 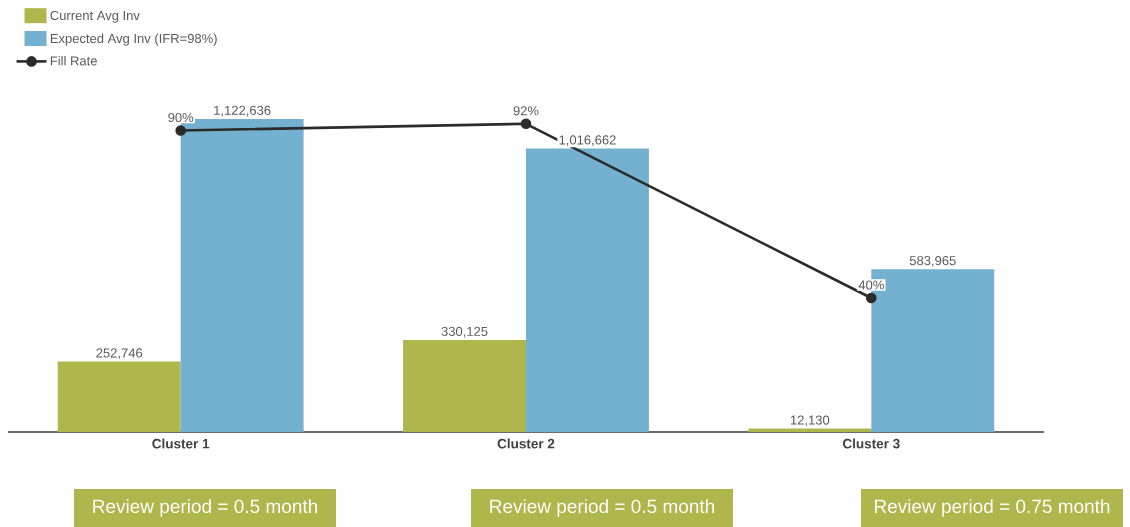 What do you see at coordinates (464, 332) in the screenshot?
I see `data-label: 330,125` at bounding box center [464, 332].